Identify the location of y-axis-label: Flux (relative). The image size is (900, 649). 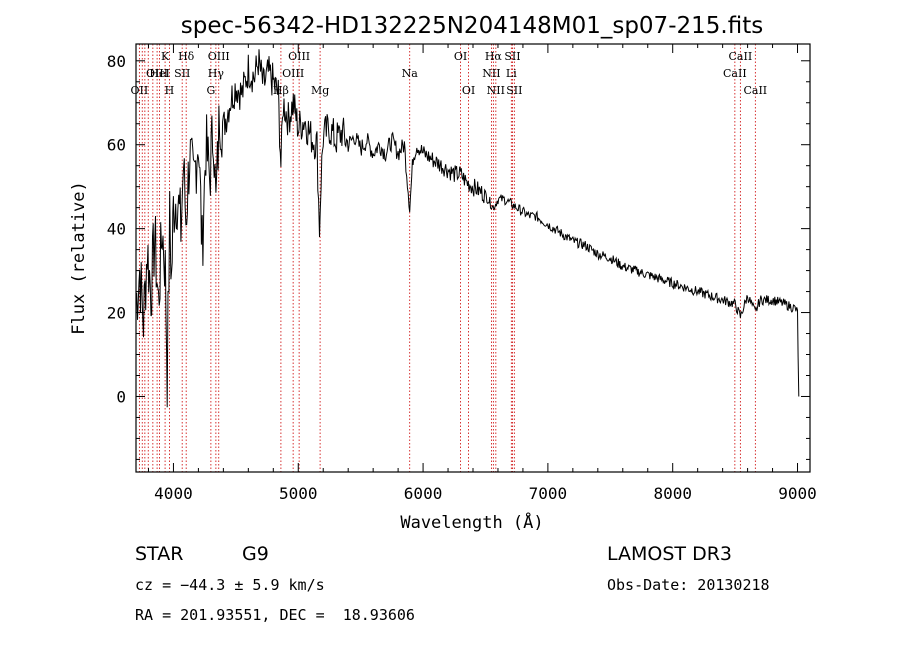
(79, 258).